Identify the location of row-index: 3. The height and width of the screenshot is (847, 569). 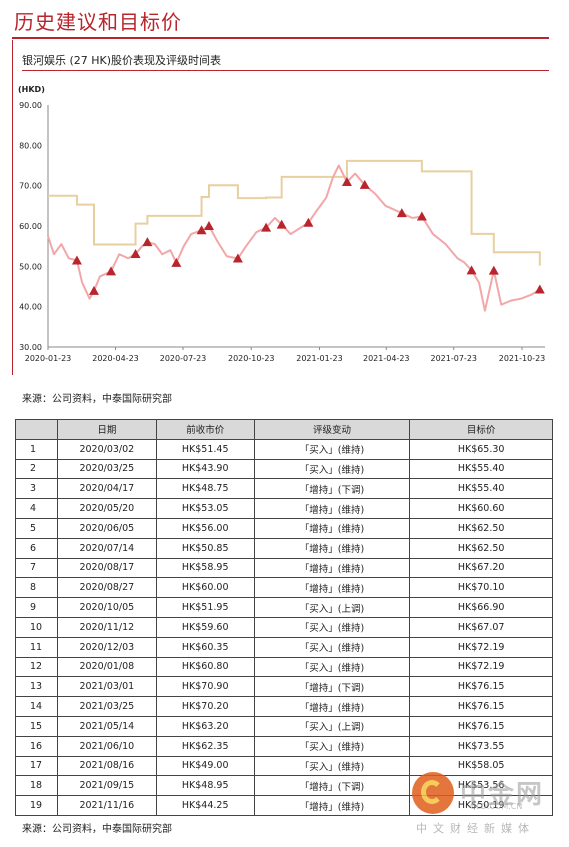
(36, 489).